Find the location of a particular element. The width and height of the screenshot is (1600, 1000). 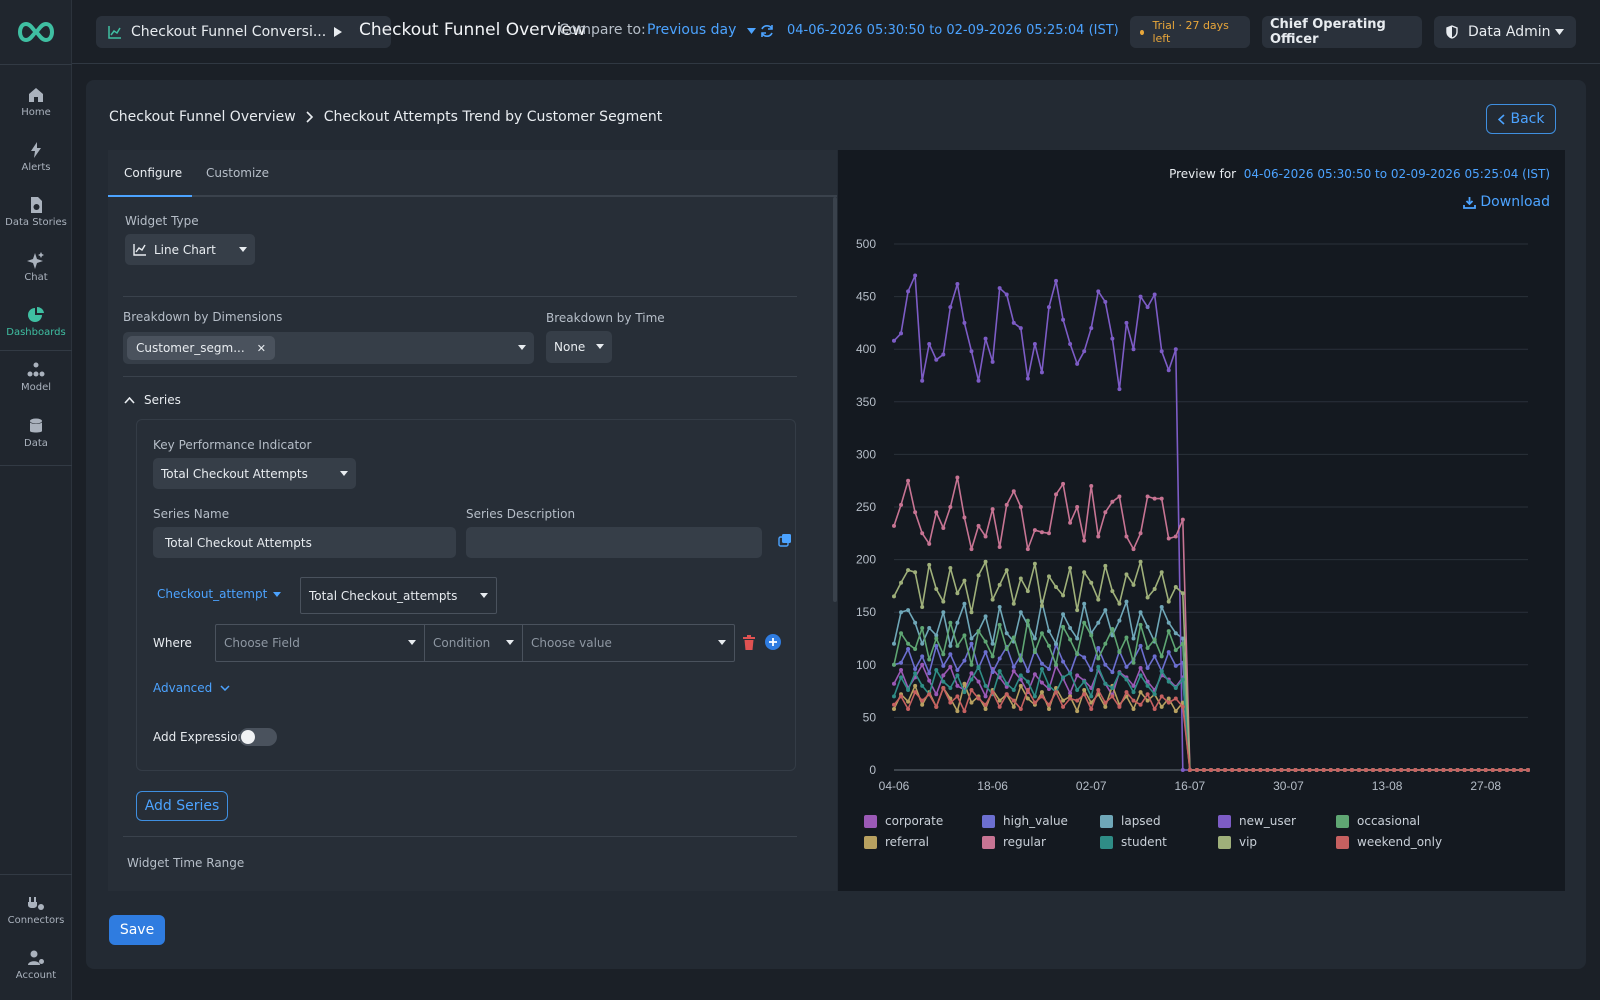

add-series-button: Add Series is located at coordinates (182, 806).